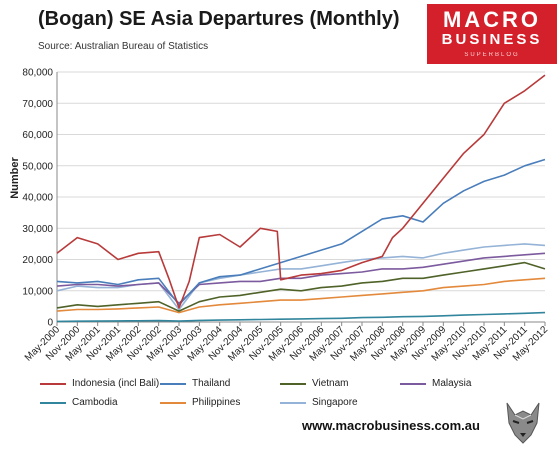 The image size is (558, 449). What do you see at coordinates (523, 423) in the screenshot?
I see `wolf-logo-icon` at bounding box center [523, 423].